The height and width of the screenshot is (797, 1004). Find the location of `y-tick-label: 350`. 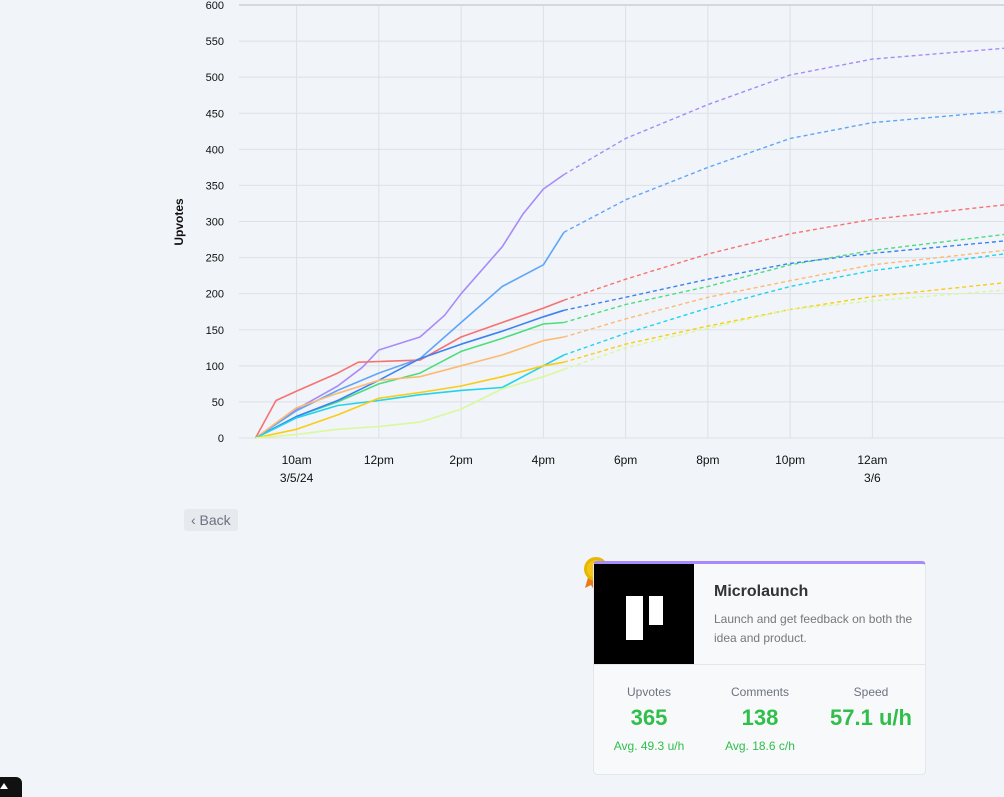

y-tick-label: 350 is located at coordinates (215, 186).